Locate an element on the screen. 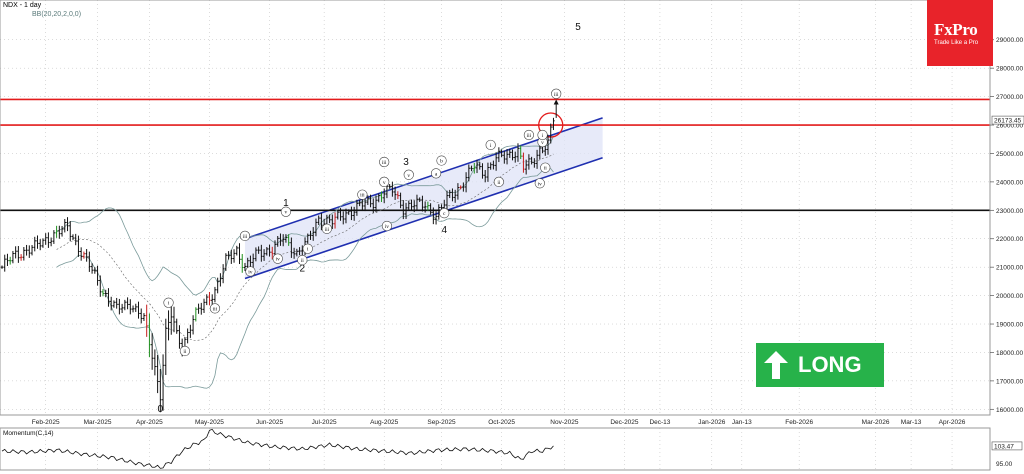  y-tick-label: 22000.00 is located at coordinates (1009, 239).